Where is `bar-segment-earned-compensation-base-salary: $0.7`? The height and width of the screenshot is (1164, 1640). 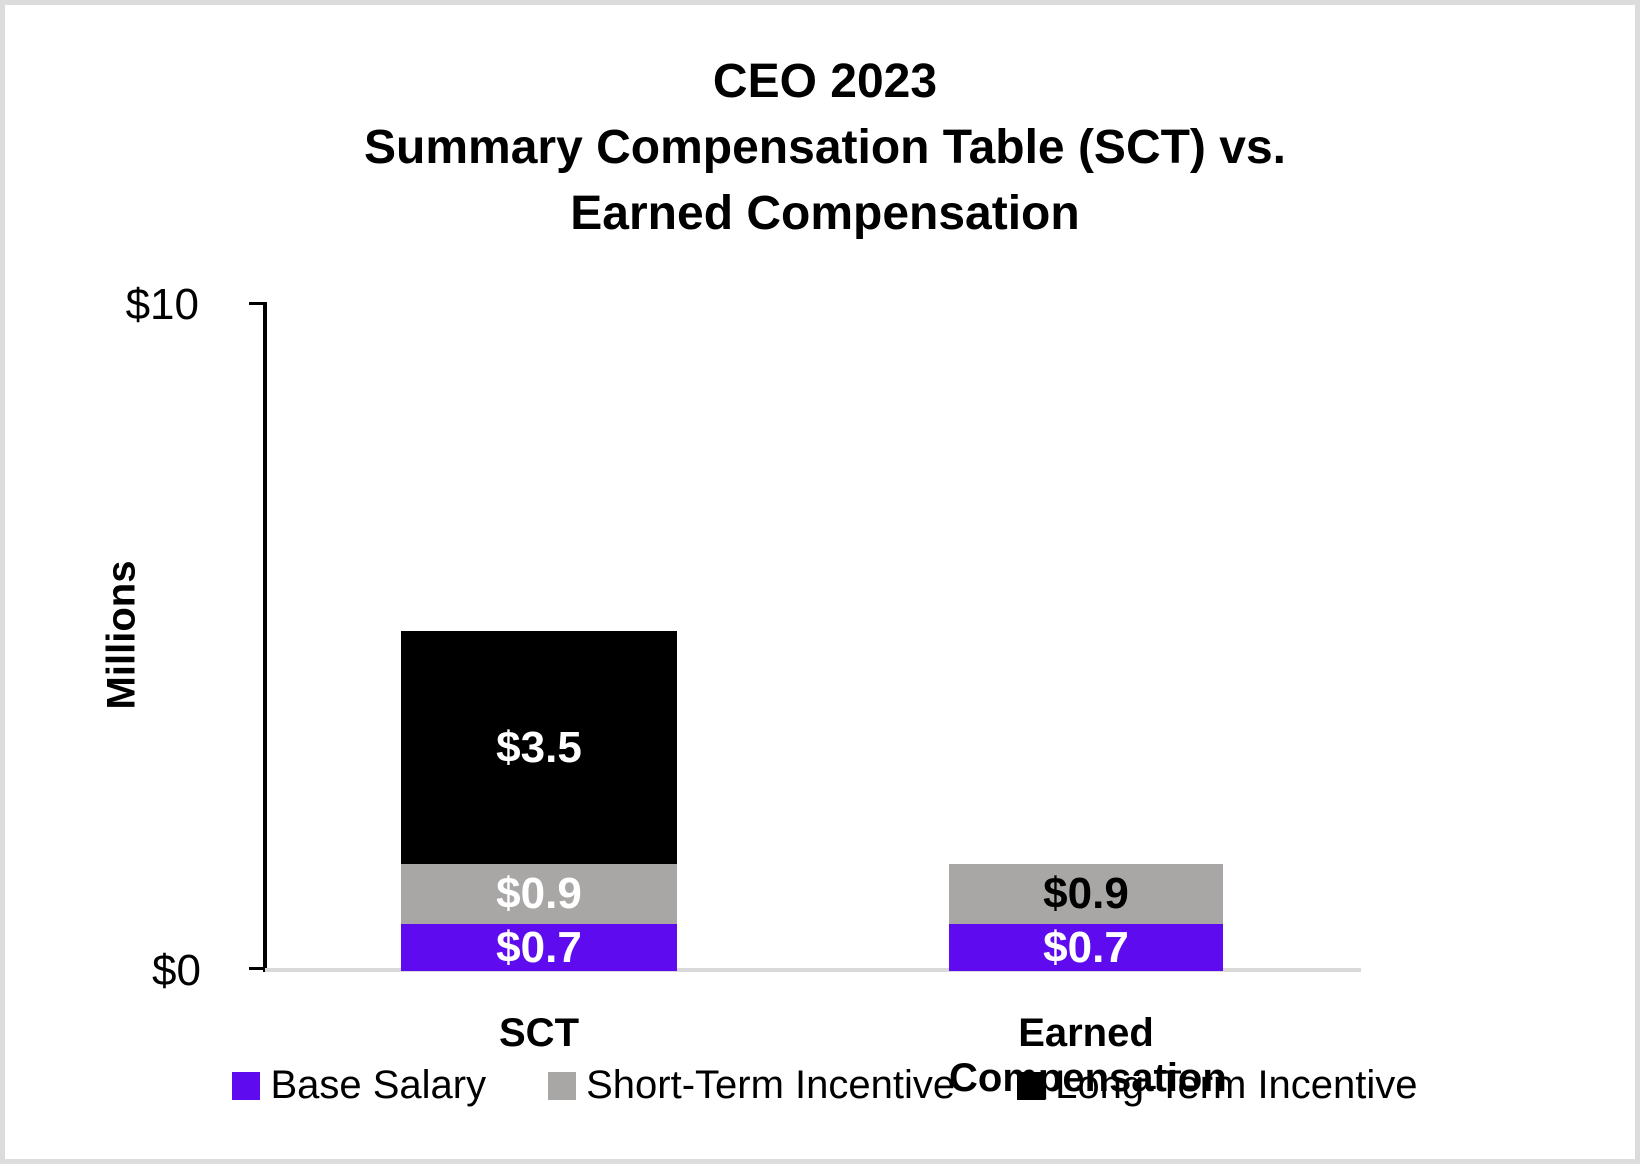
bar-segment-earned-compensation-base-salary: $0.7 is located at coordinates (1086, 947).